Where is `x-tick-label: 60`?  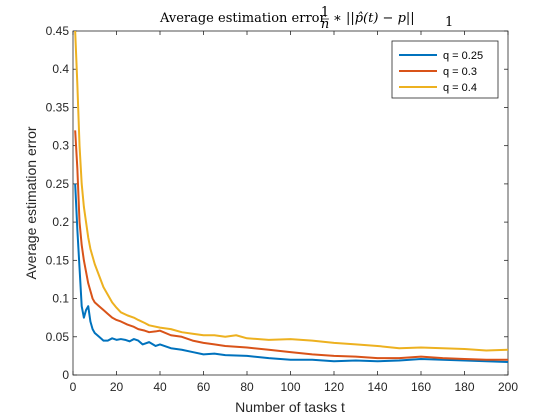 x-tick-label: 60 is located at coordinates (204, 387).